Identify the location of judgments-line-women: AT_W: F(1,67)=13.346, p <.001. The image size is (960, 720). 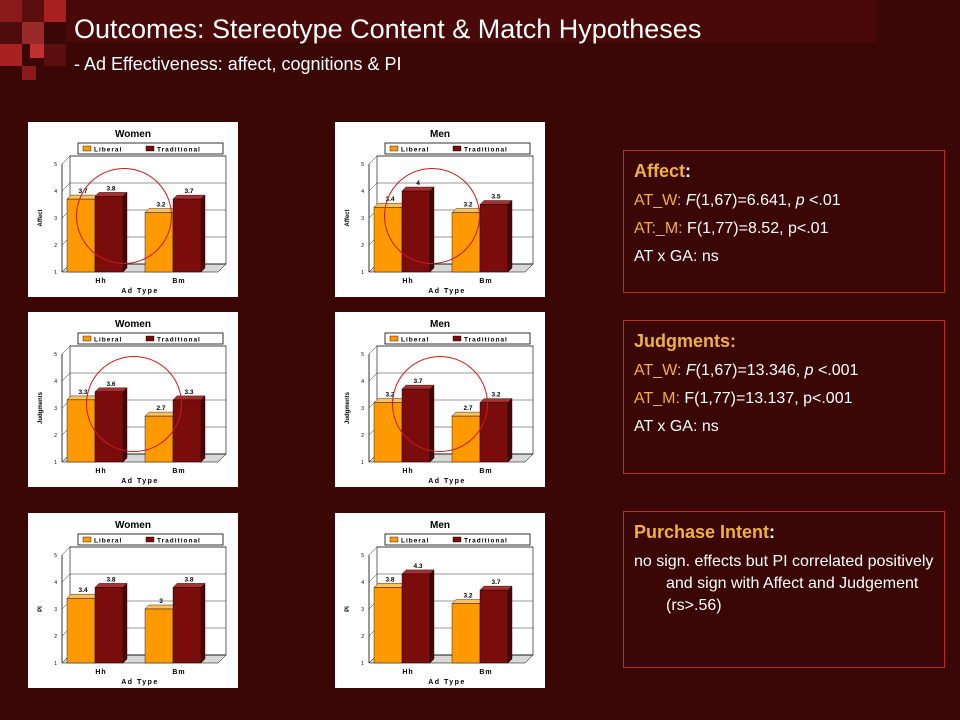
(746, 370).